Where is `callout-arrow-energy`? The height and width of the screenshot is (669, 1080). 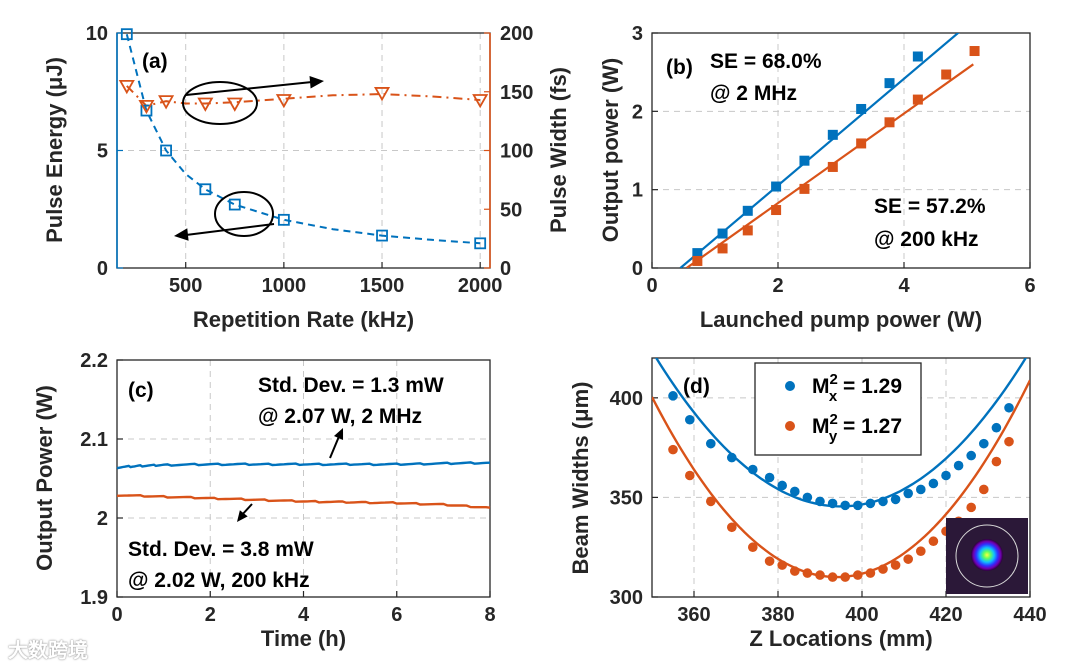 callout-arrow-energy is located at coordinates (230, 229).